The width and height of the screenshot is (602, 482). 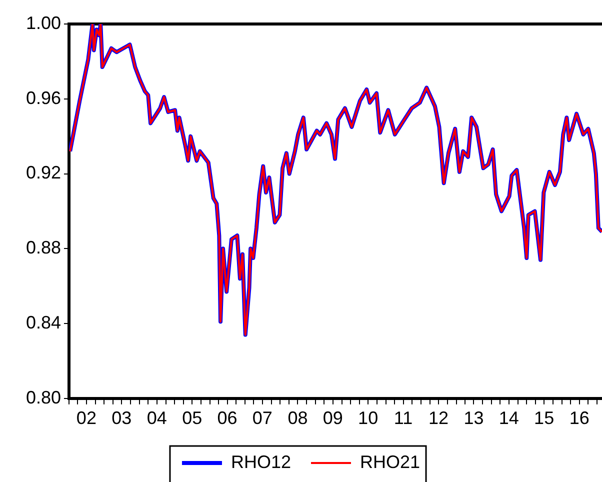 What do you see at coordinates (332, 418) in the screenshot?
I see `x-tick-label: 09` at bounding box center [332, 418].